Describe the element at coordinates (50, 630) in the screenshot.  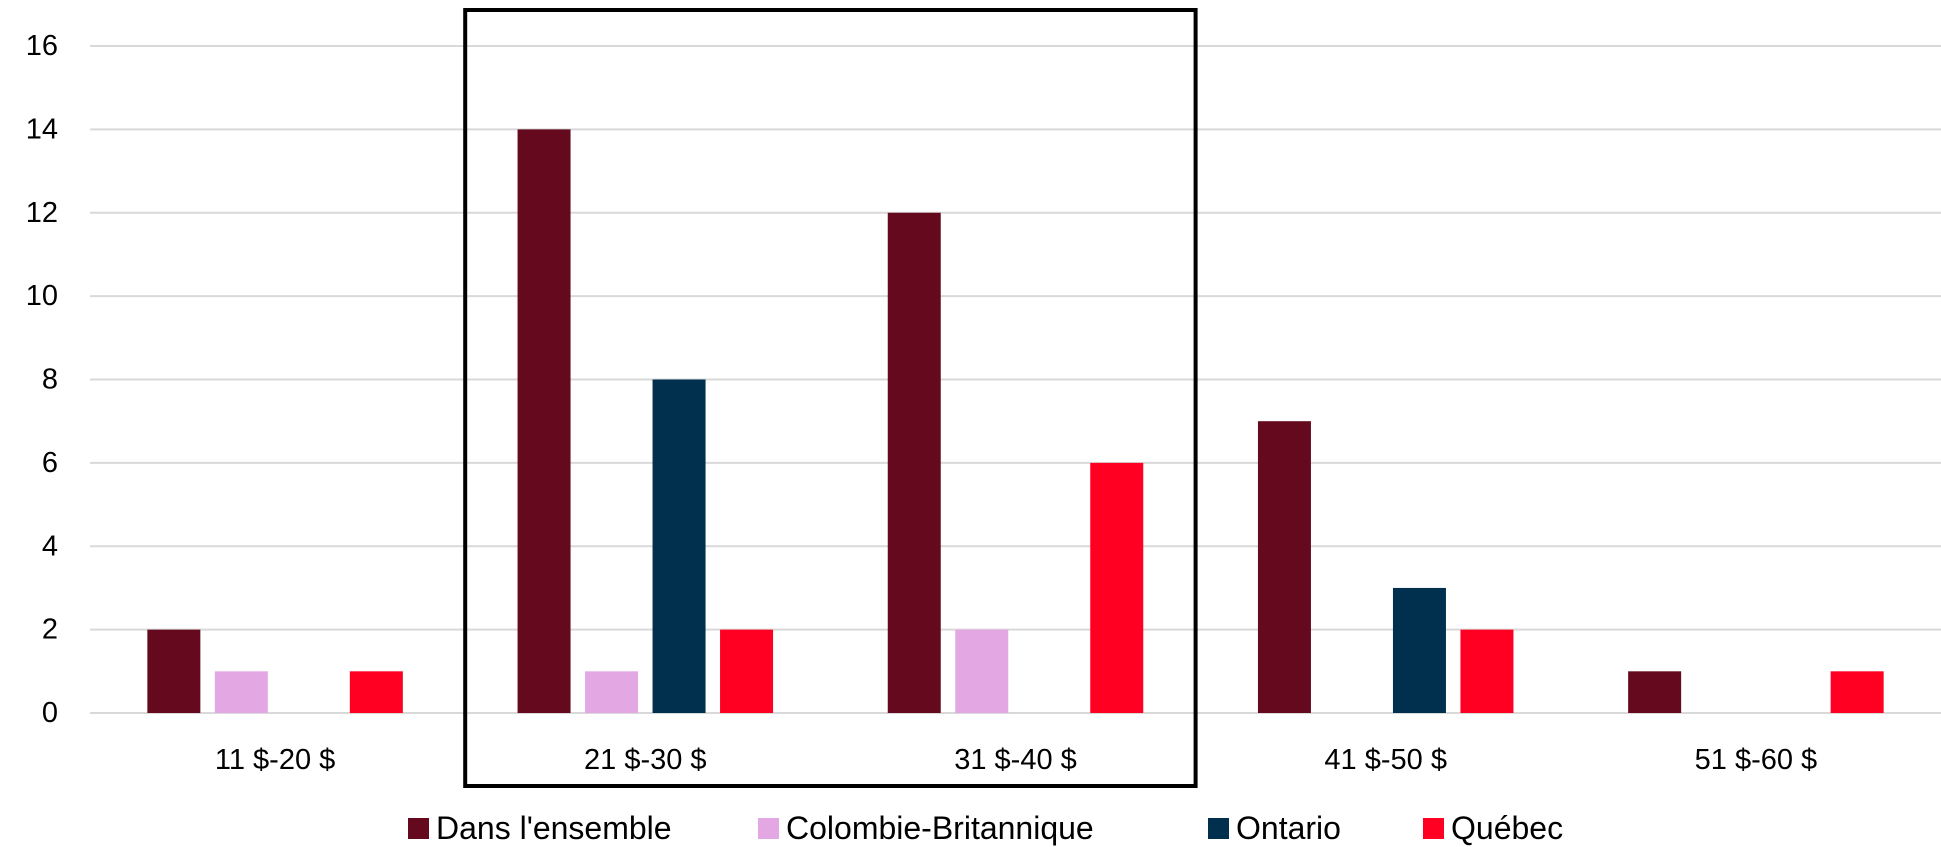
I see `y-tick-label-1: 2` at that location.